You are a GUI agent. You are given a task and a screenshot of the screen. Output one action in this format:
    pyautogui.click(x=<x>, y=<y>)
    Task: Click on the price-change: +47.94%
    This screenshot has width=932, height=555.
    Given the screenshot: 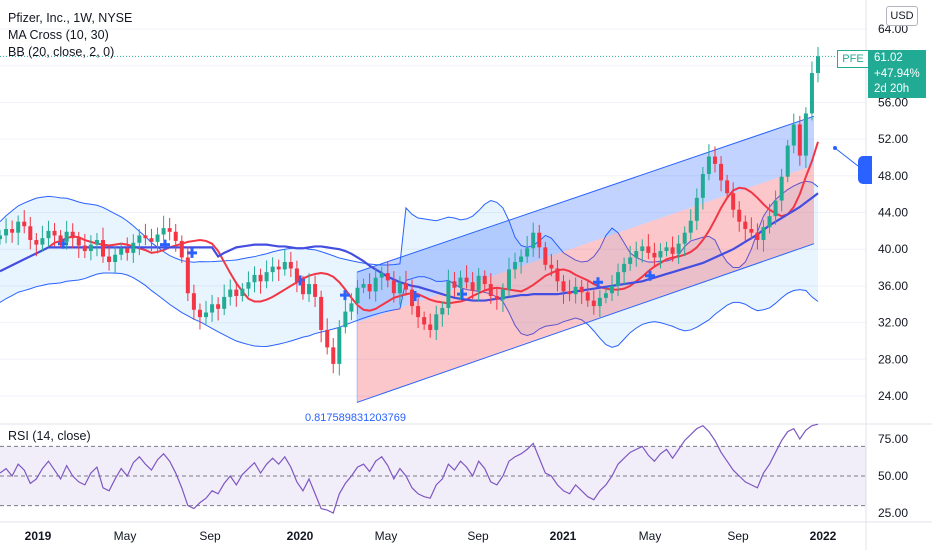 What is the action you would take?
    pyautogui.click(x=897, y=73)
    